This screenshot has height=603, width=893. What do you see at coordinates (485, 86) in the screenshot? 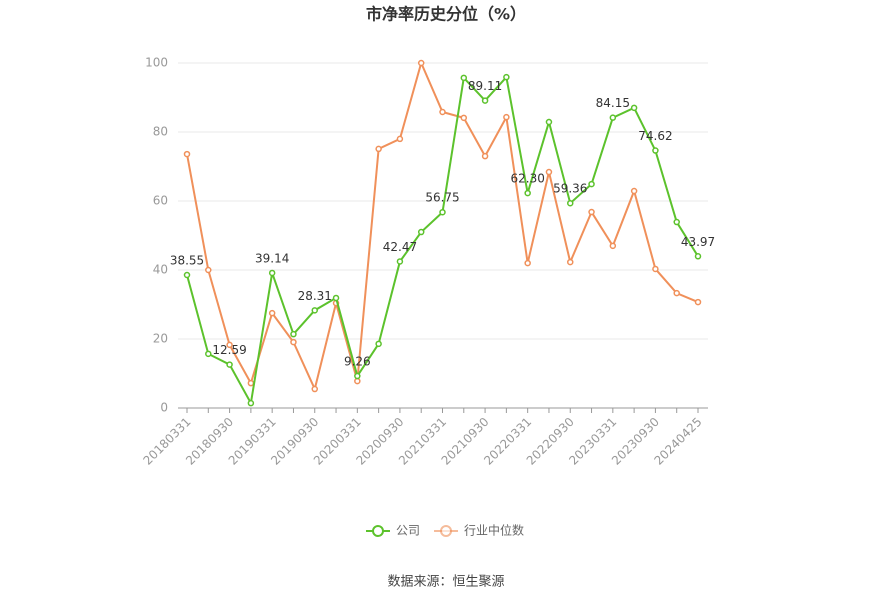
I see `data-label: 89.11` at bounding box center [485, 86].